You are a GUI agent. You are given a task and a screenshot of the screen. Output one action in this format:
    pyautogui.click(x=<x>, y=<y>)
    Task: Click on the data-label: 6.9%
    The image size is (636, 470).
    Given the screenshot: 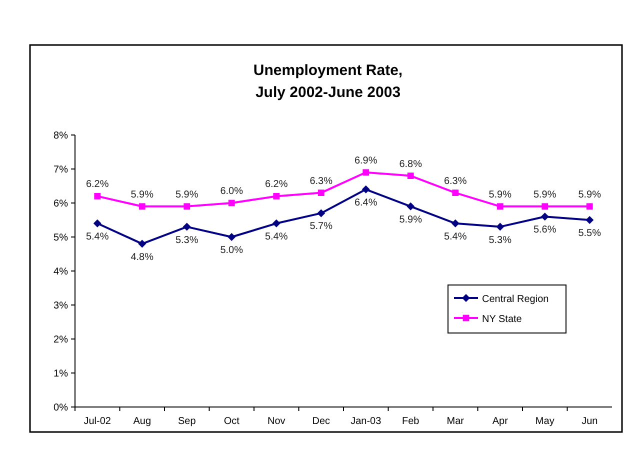 What is the action you would take?
    pyautogui.click(x=366, y=160)
    